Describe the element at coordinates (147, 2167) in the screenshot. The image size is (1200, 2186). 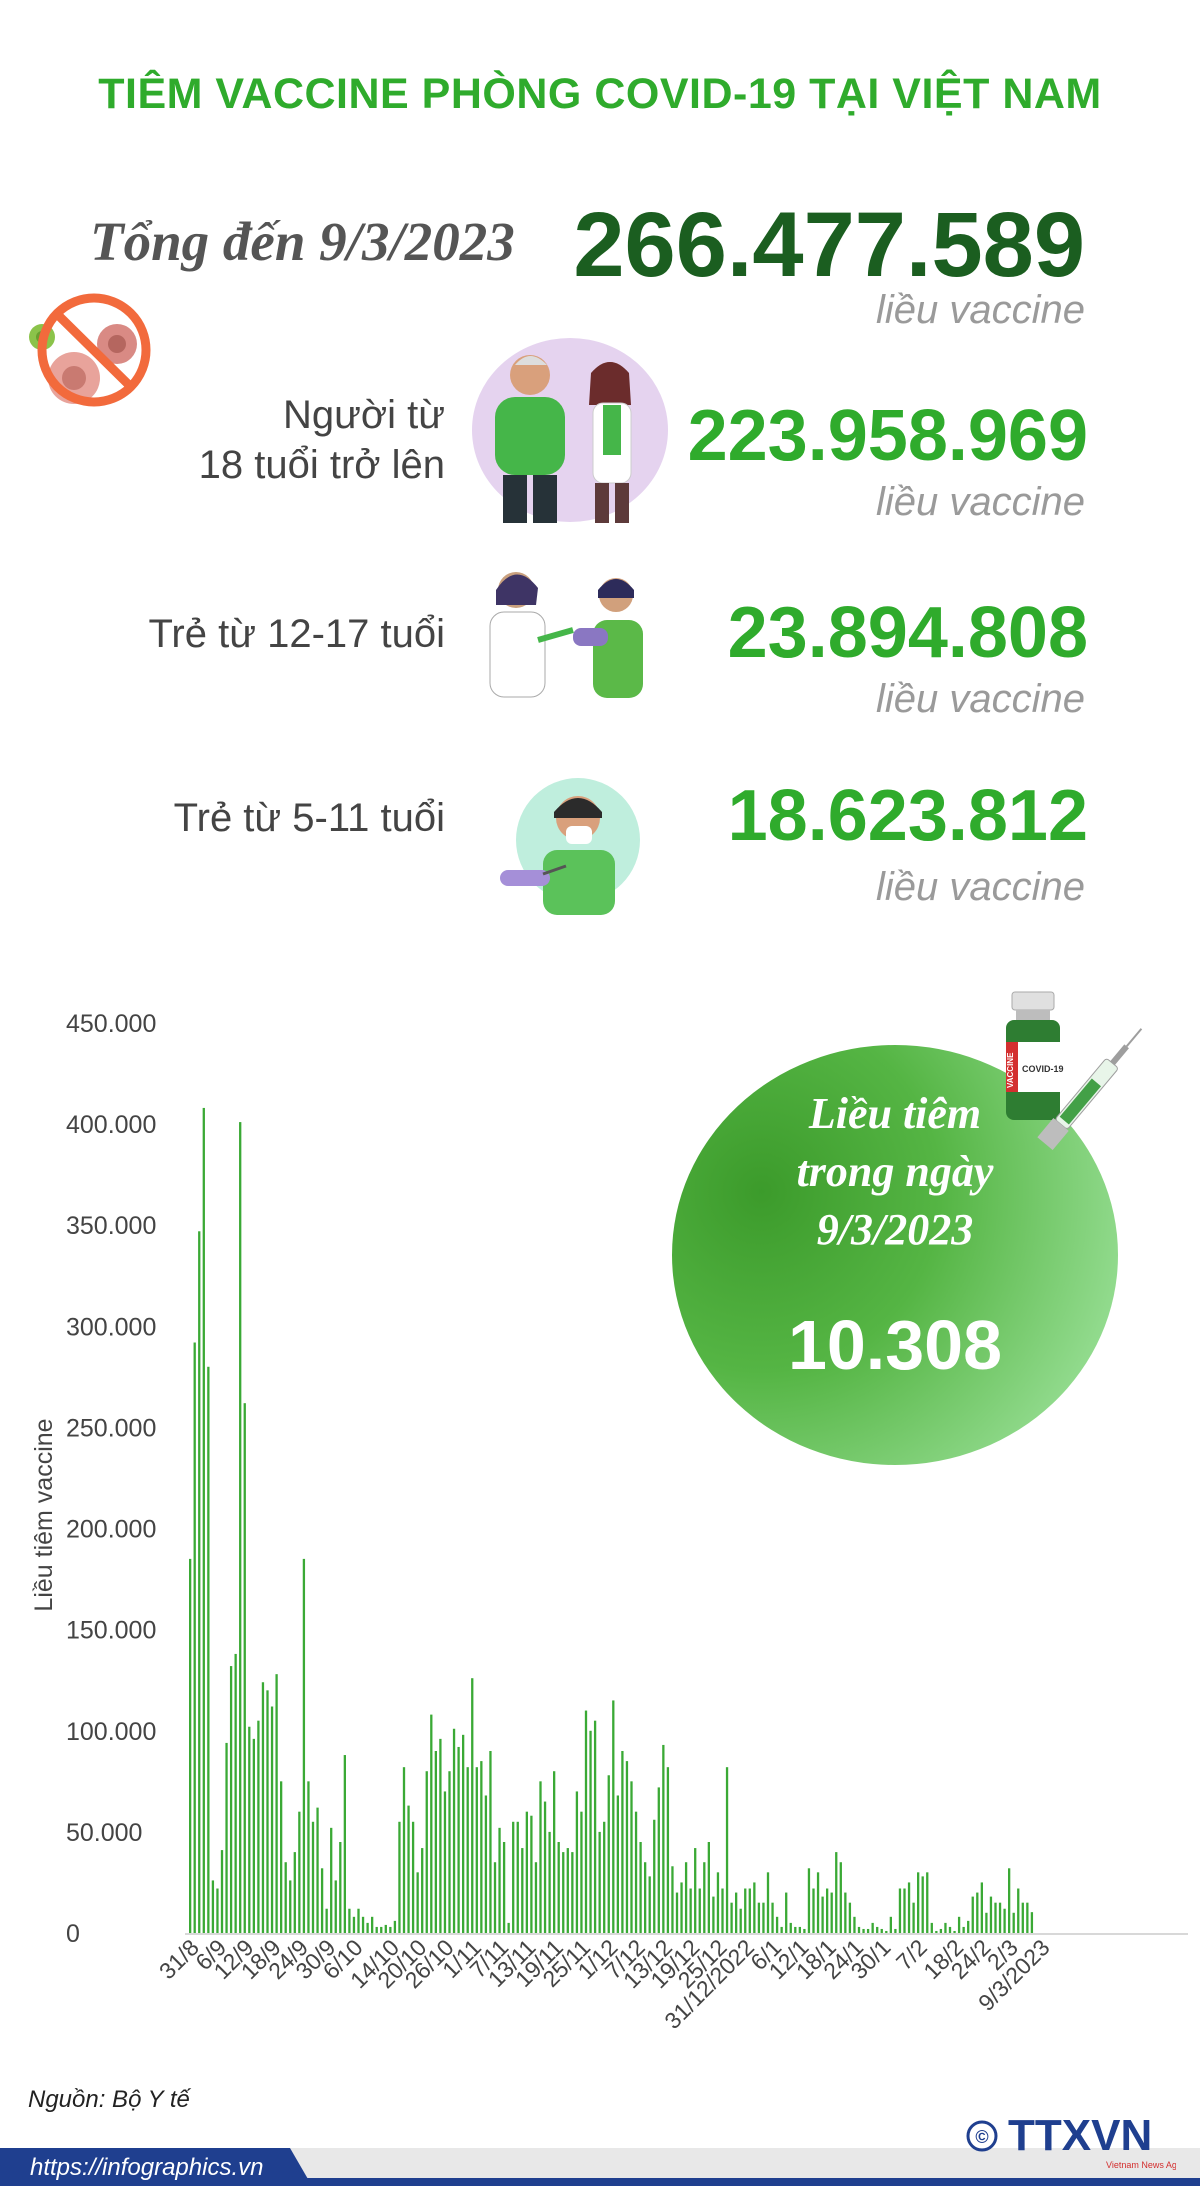
I see `footer-url-link: https://infographics.vn` at that location.